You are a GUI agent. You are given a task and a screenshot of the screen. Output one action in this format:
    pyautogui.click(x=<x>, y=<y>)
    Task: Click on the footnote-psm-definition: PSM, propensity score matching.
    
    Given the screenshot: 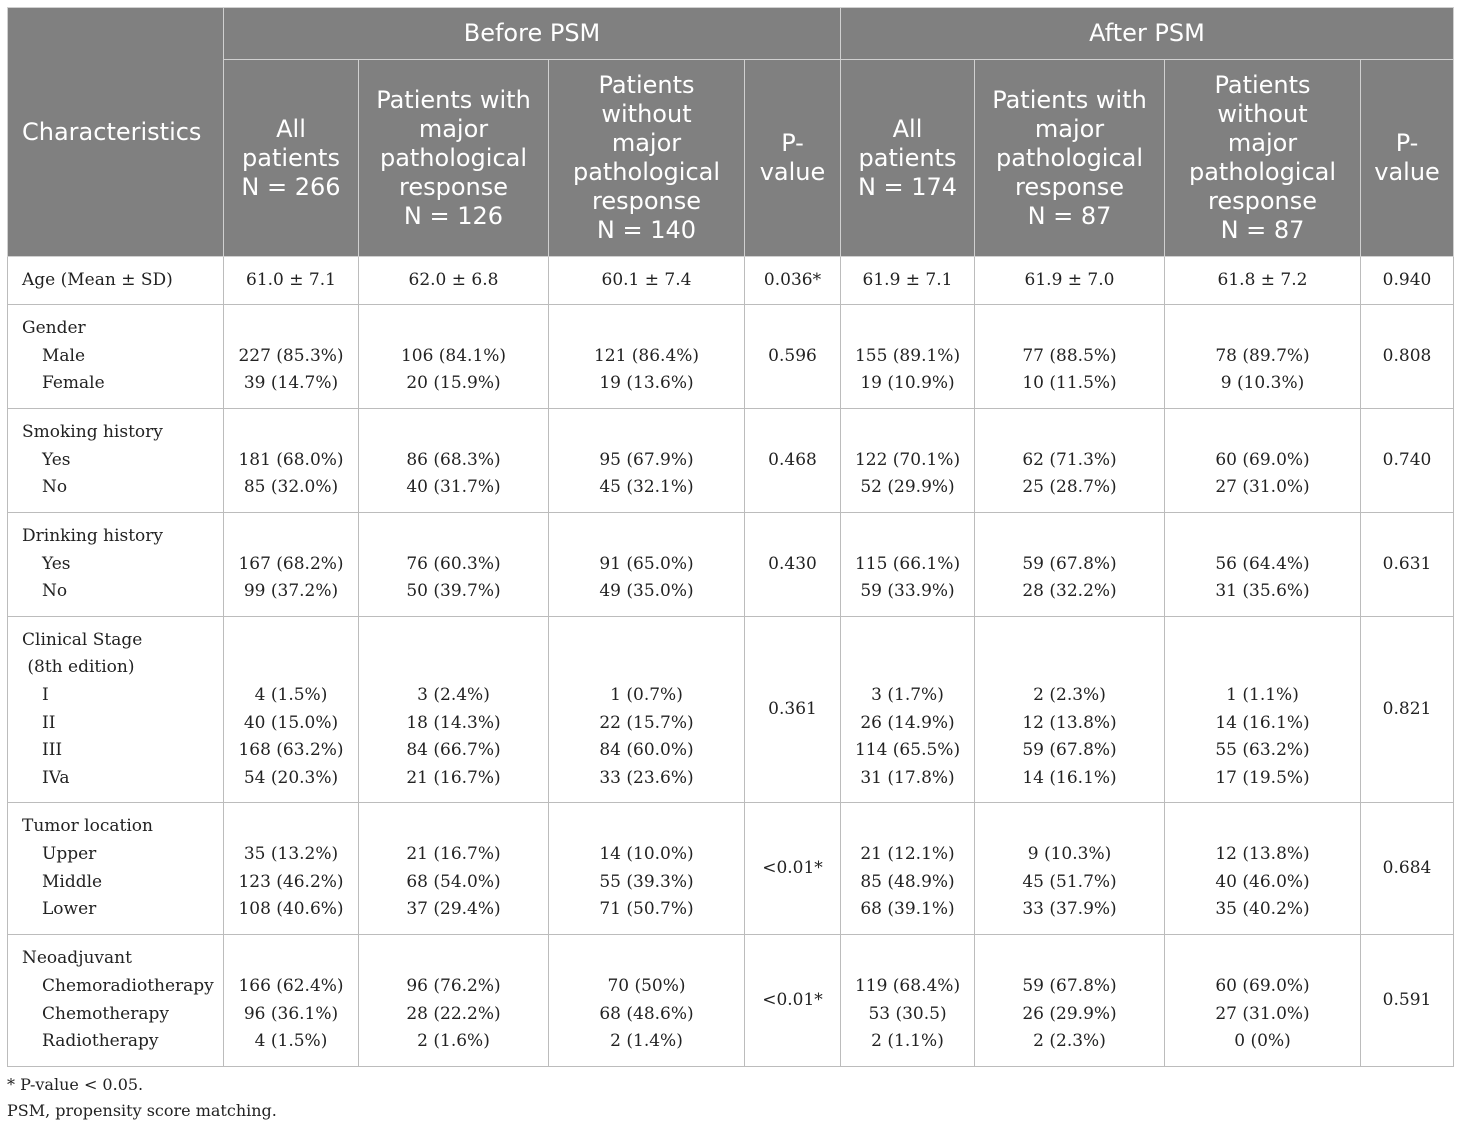 What is the action you would take?
    pyautogui.click(x=142, y=1110)
    